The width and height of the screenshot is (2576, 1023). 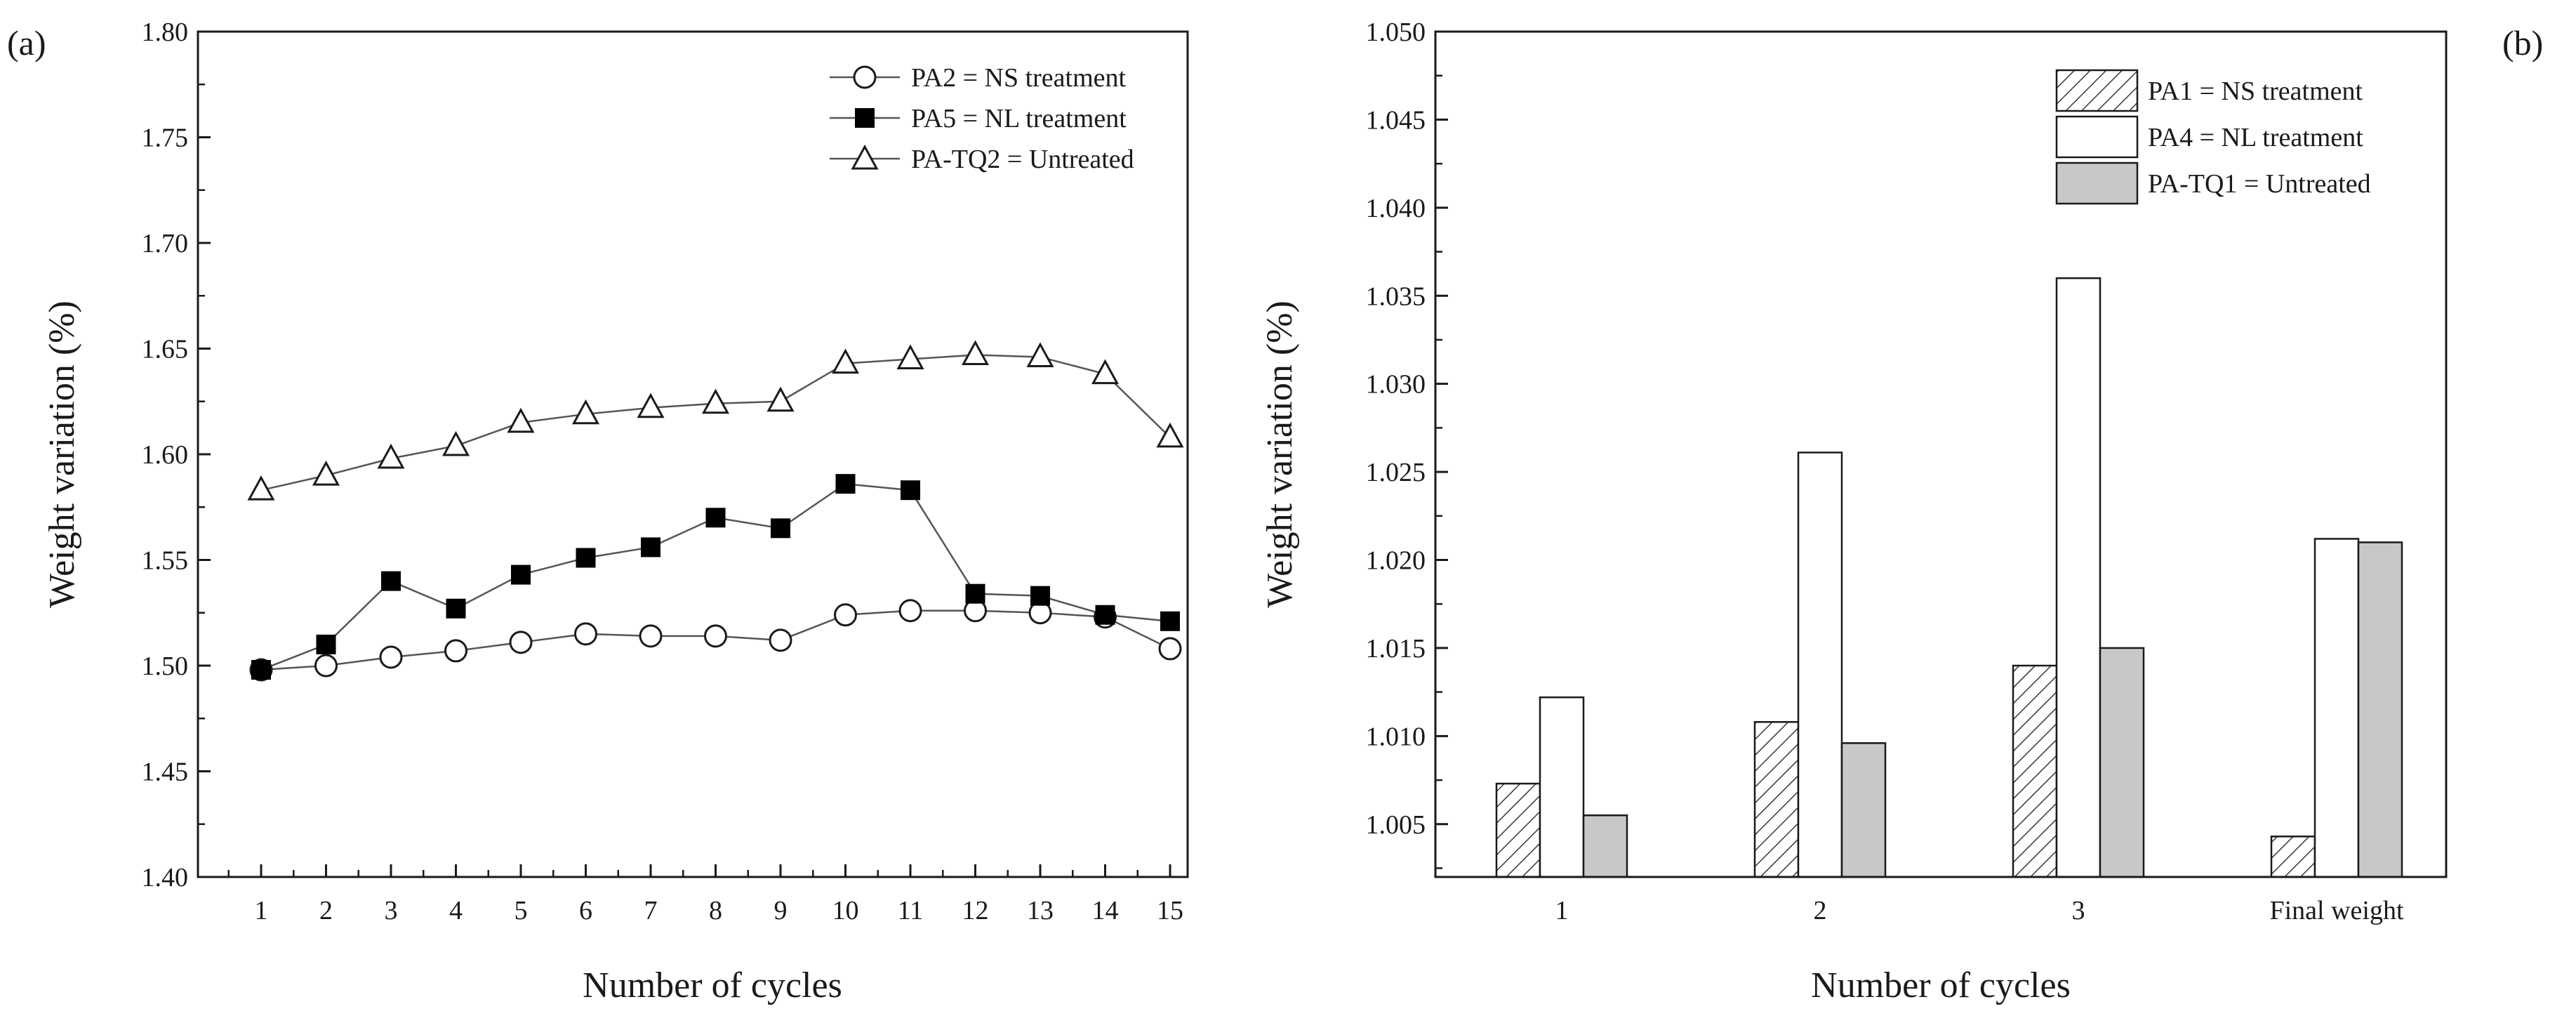 I want to click on y-tick-label: 1.045, so click(x=1396, y=120).